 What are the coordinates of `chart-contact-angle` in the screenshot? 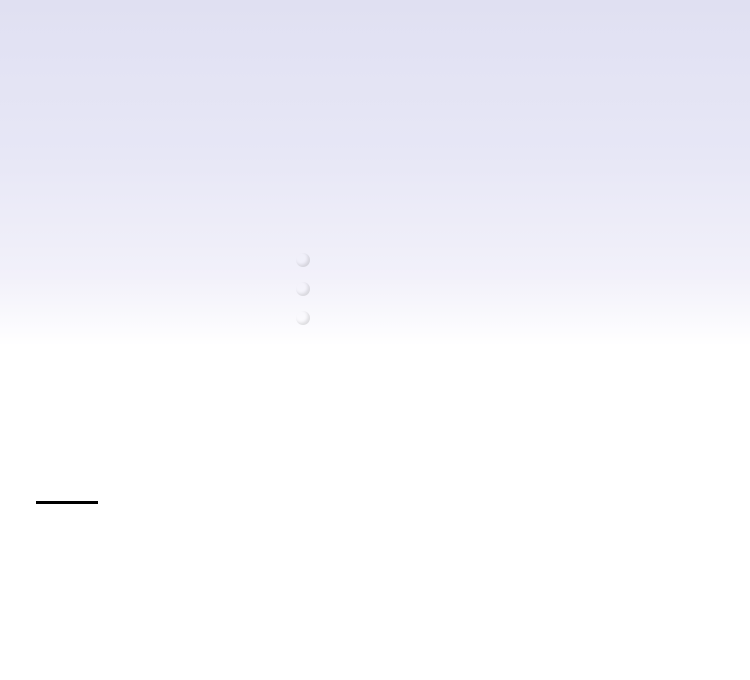 It's located at (79, 596).